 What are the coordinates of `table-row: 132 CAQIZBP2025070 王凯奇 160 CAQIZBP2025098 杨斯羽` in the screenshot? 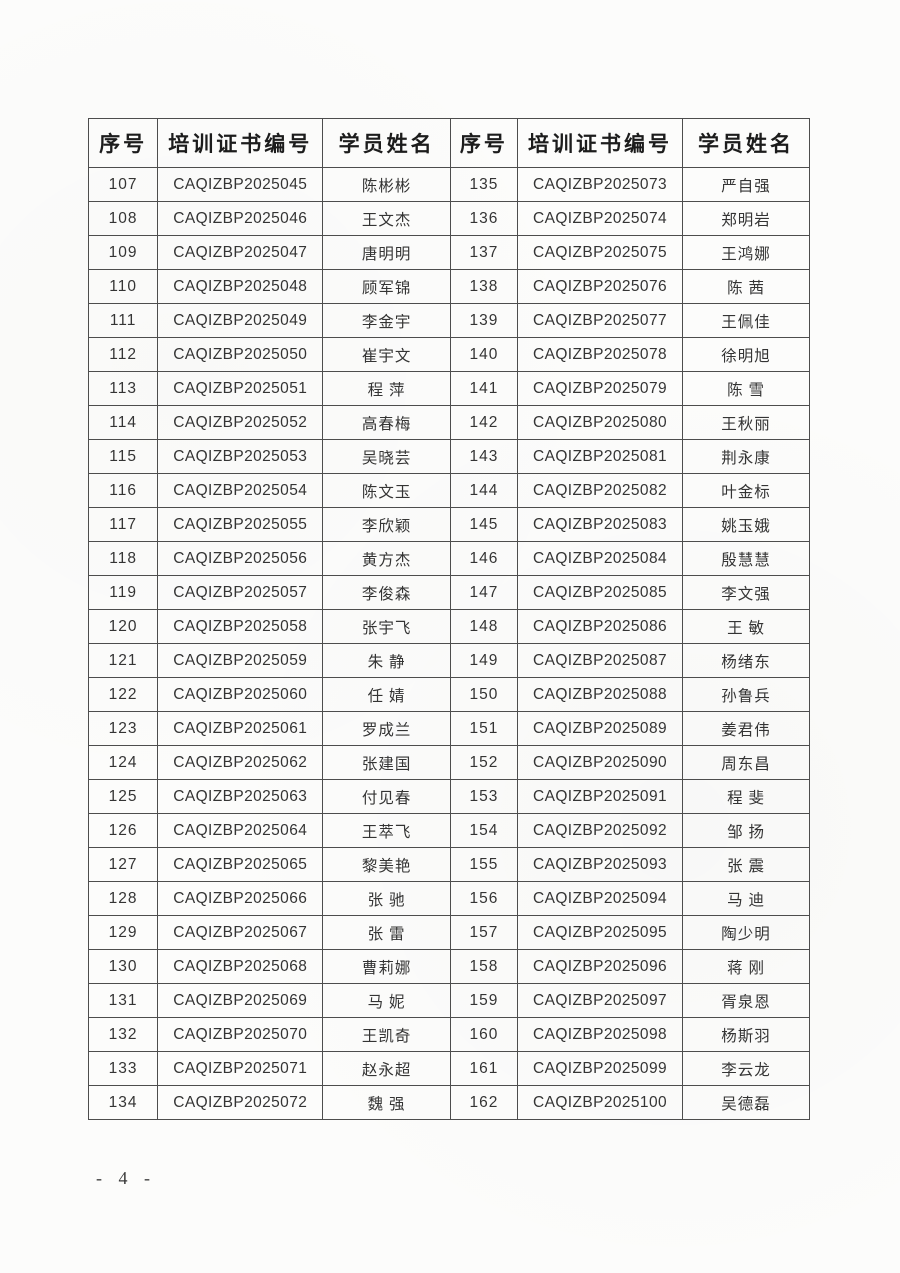 It's located at (448, 1034).